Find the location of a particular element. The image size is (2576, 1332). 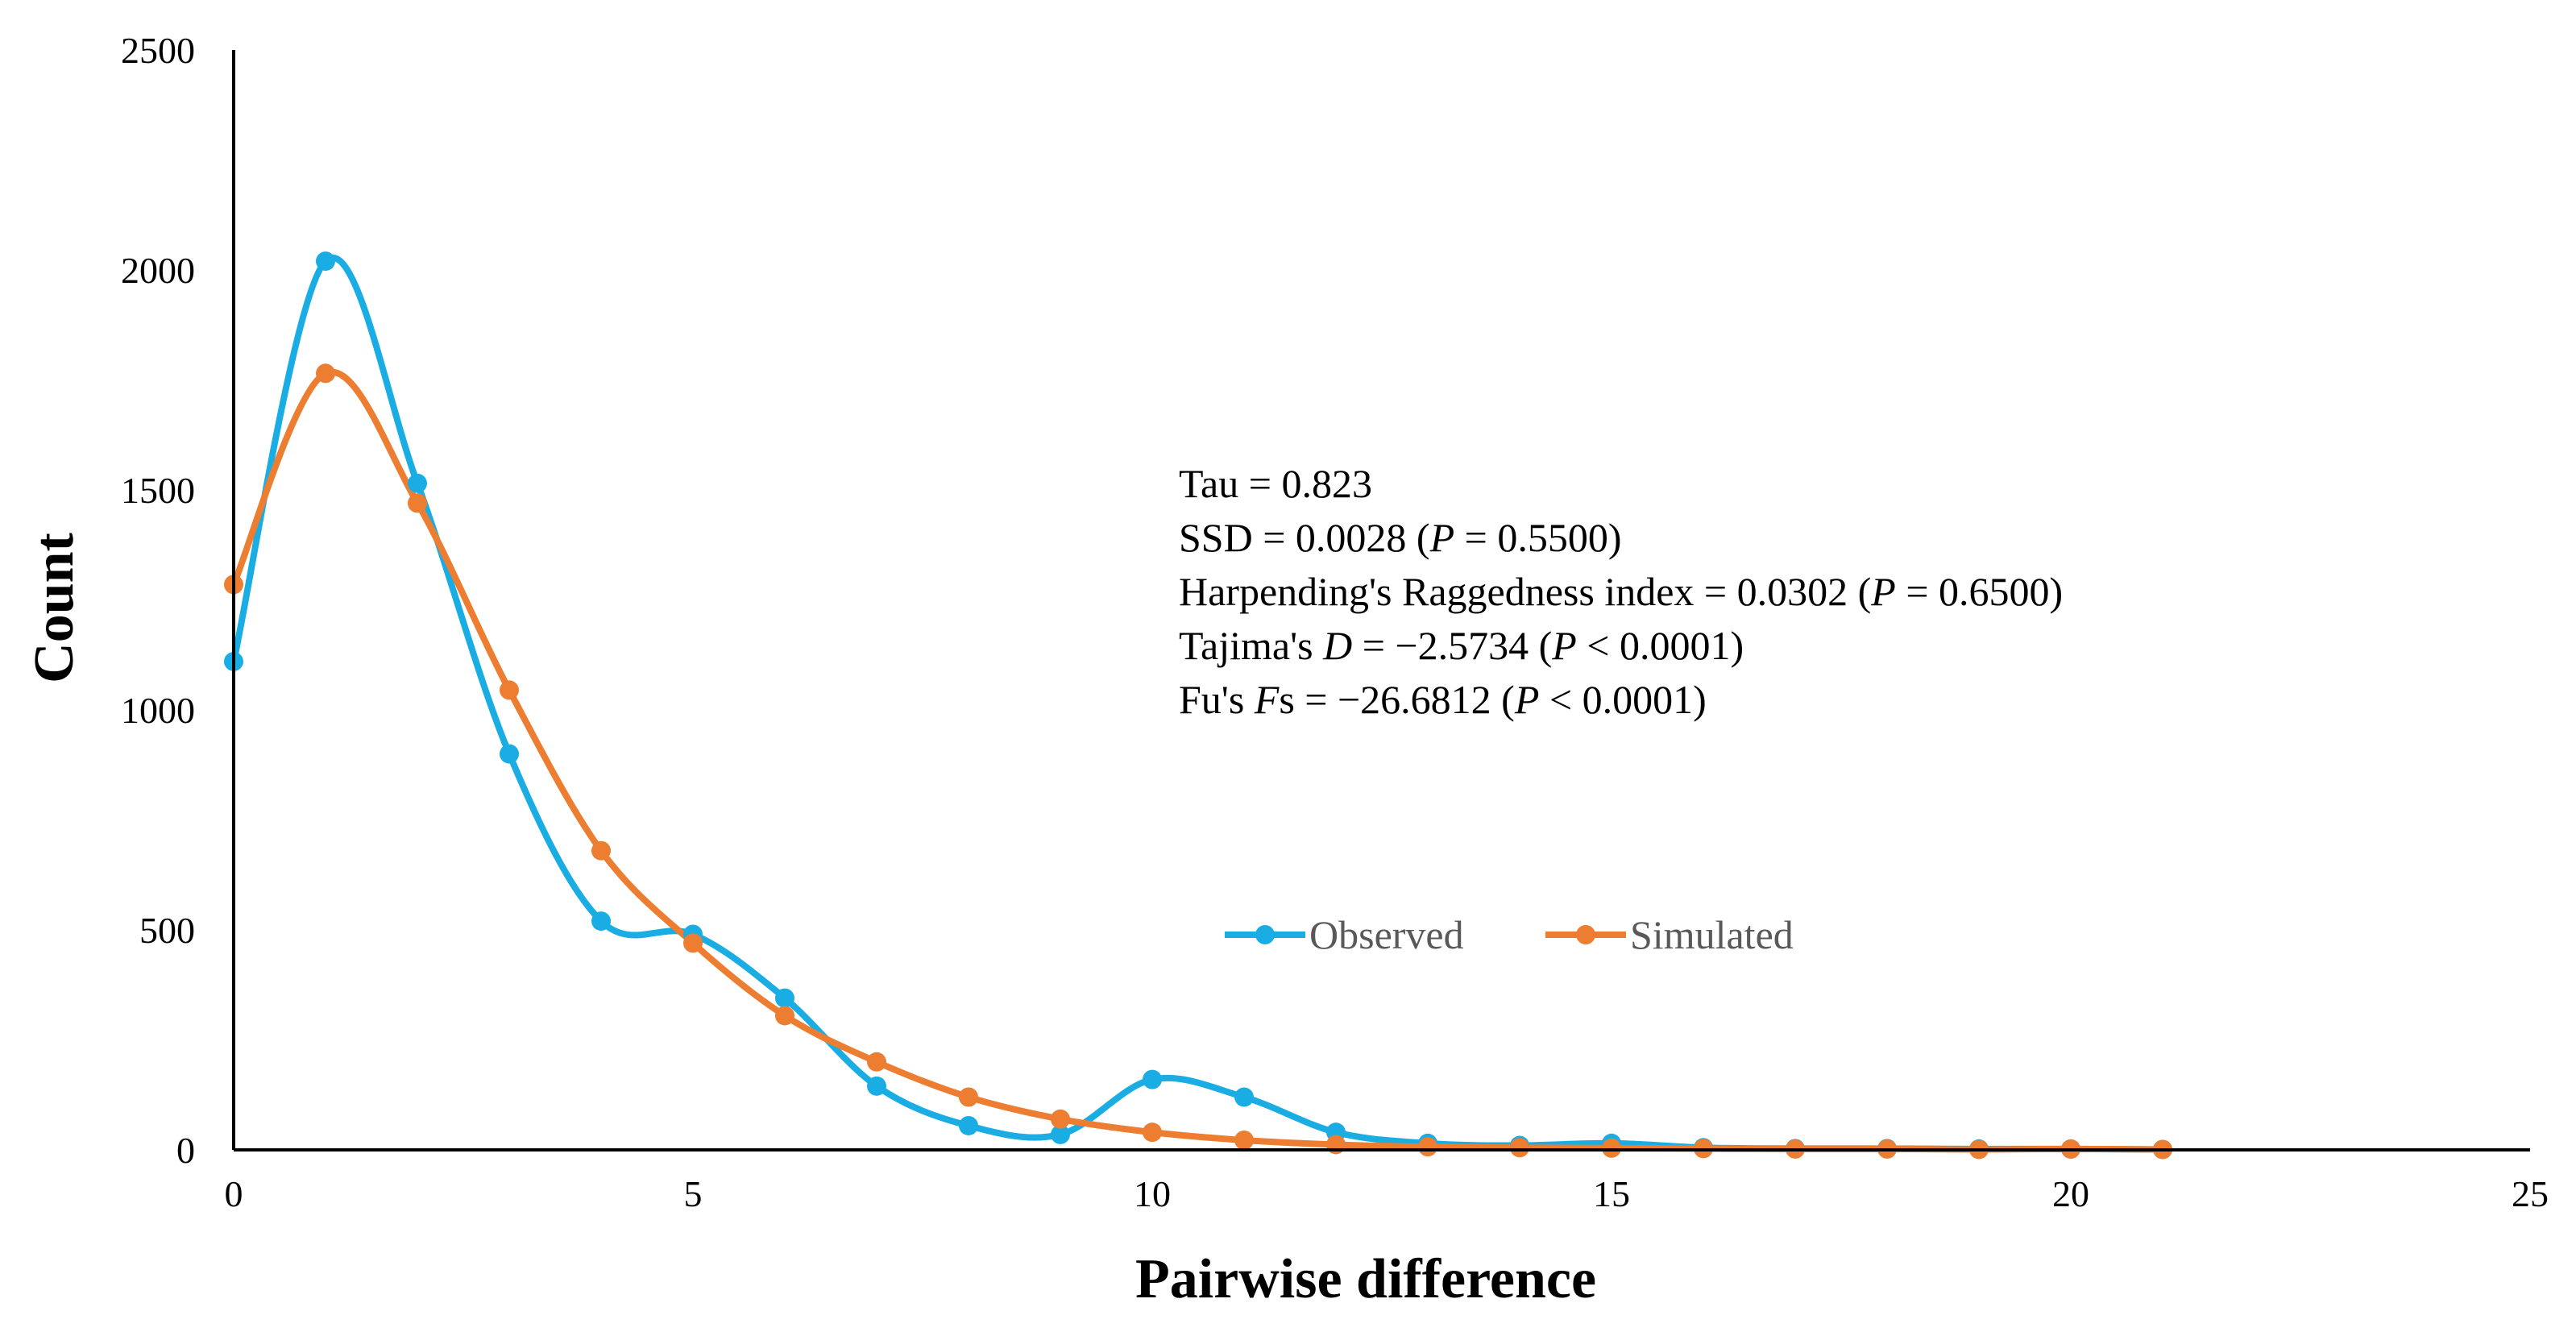

legend-label-observed: Observed is located at coordinates (1386, 935).